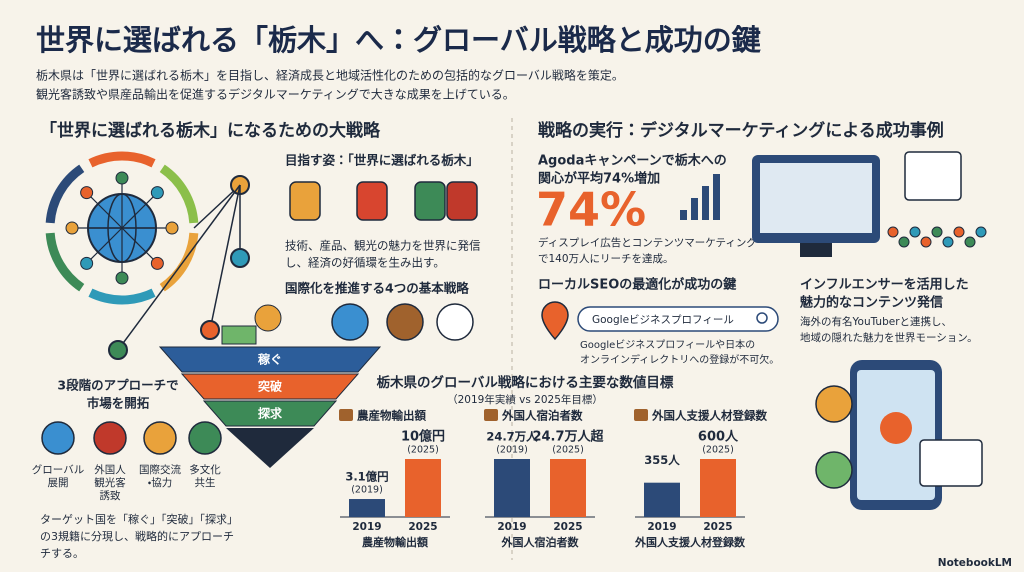  What do you see at coordinates (377, 288) in the screenshot?
I see `strategies-title: 国際化を推進する4つの基本戦略` at bounding box center [377, 288].